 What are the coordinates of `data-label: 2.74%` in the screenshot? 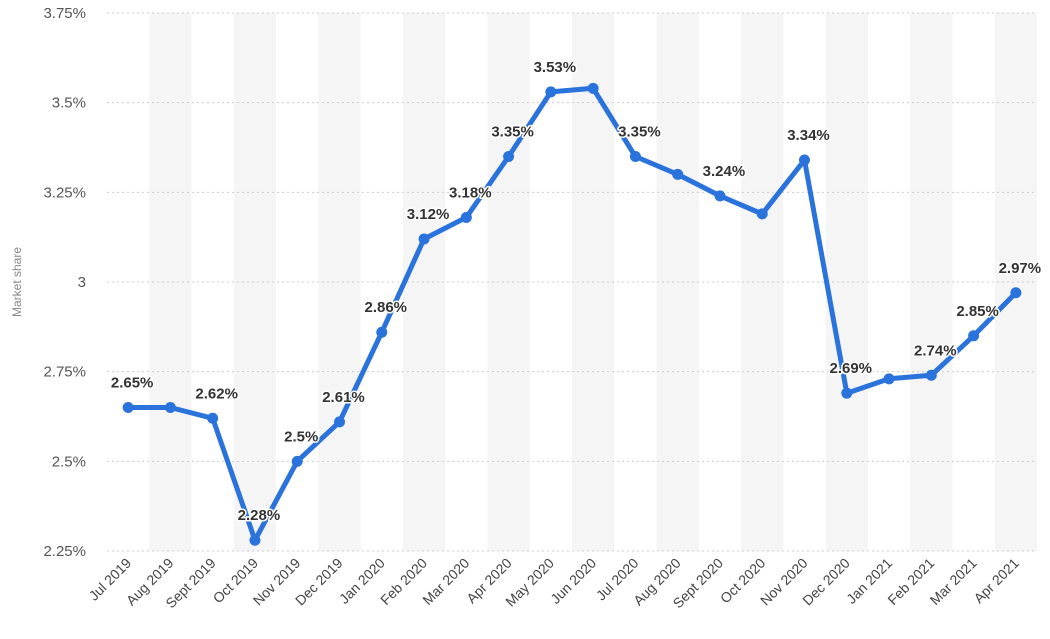 It's located at (935, 350).